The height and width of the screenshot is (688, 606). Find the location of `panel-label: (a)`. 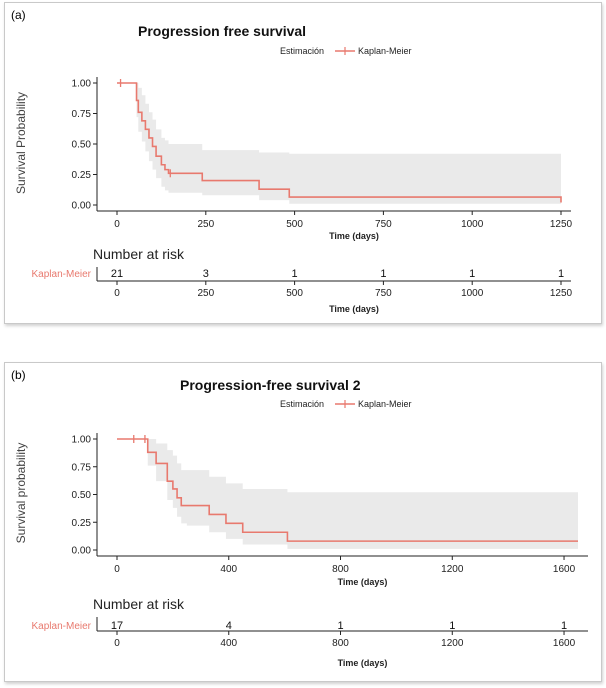

panel-label: (a) is located at coordinates (18, 15).